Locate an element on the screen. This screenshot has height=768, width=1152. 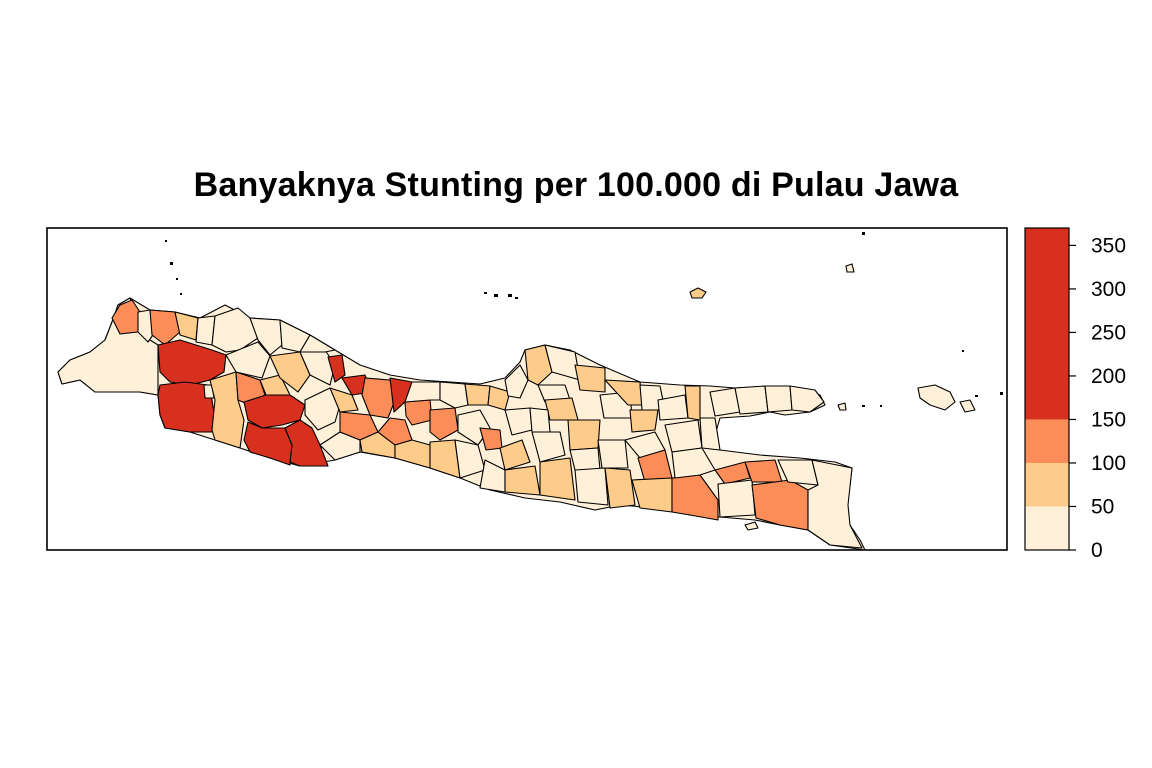
legend-frame is located at coordinates (1047, 389).